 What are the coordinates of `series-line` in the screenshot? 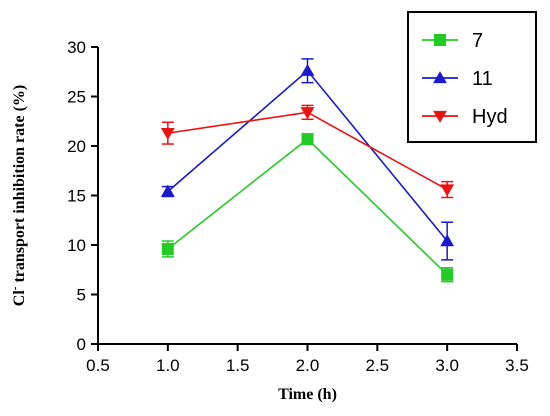 It's located at (307, 151).